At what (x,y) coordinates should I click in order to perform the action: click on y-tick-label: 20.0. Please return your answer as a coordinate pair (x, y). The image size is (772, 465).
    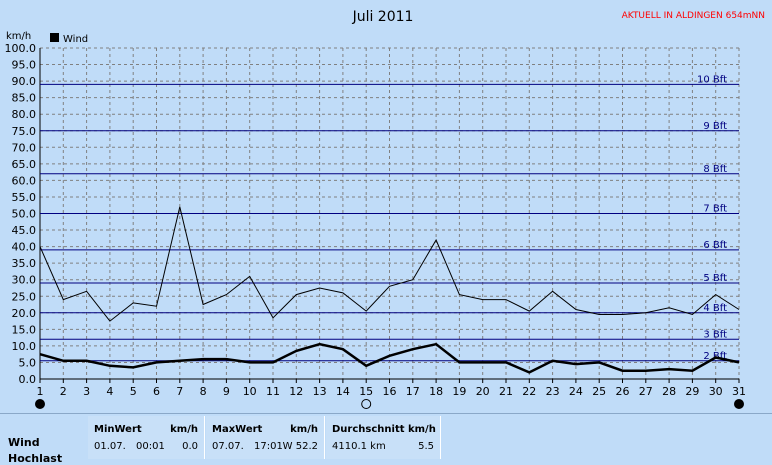
    Looking at the image, I should click on (24, 313).